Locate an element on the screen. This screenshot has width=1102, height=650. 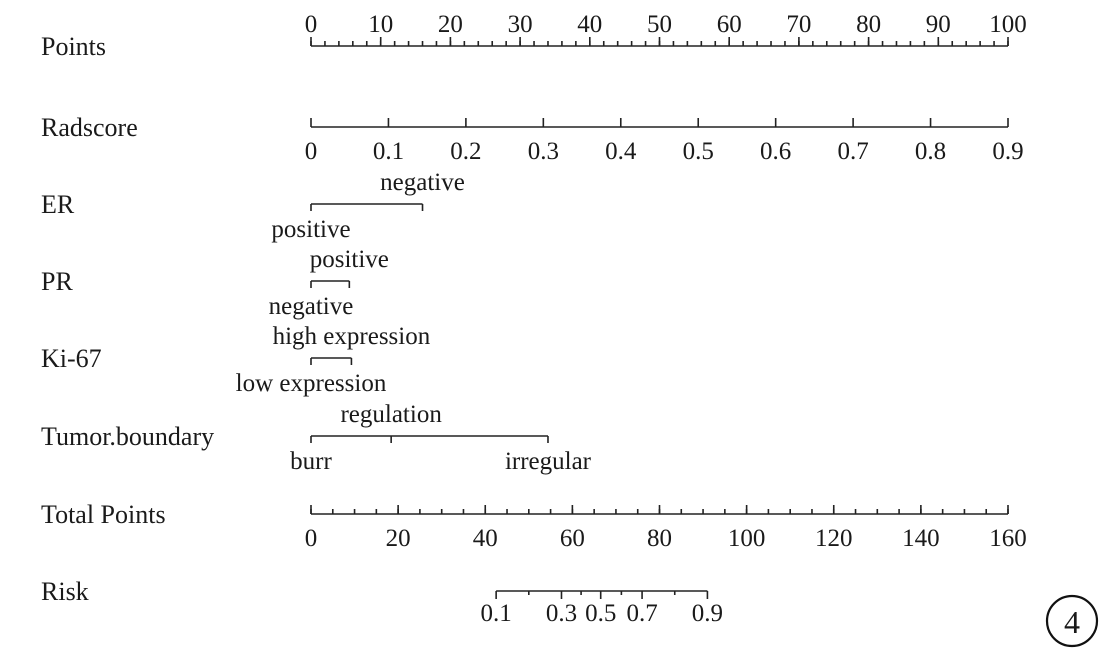
row-radscore: Radscore 0 0.1 0.2 0.3 0.4 0.5 0.6 0.7 0.8 0.9 is located at coordinates (532, 139).